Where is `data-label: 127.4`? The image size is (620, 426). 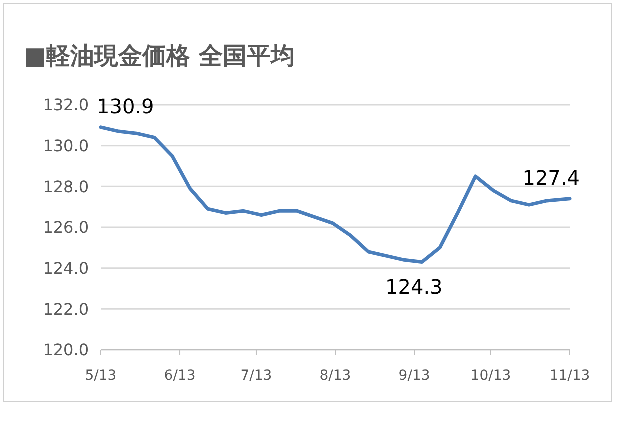 data-label: 127.4 is located at coordinates (551, 178).